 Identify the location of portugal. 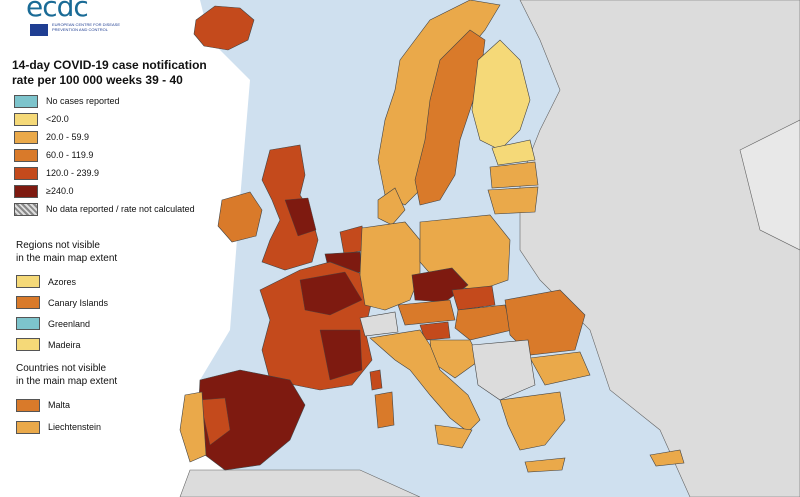
(193, 427).